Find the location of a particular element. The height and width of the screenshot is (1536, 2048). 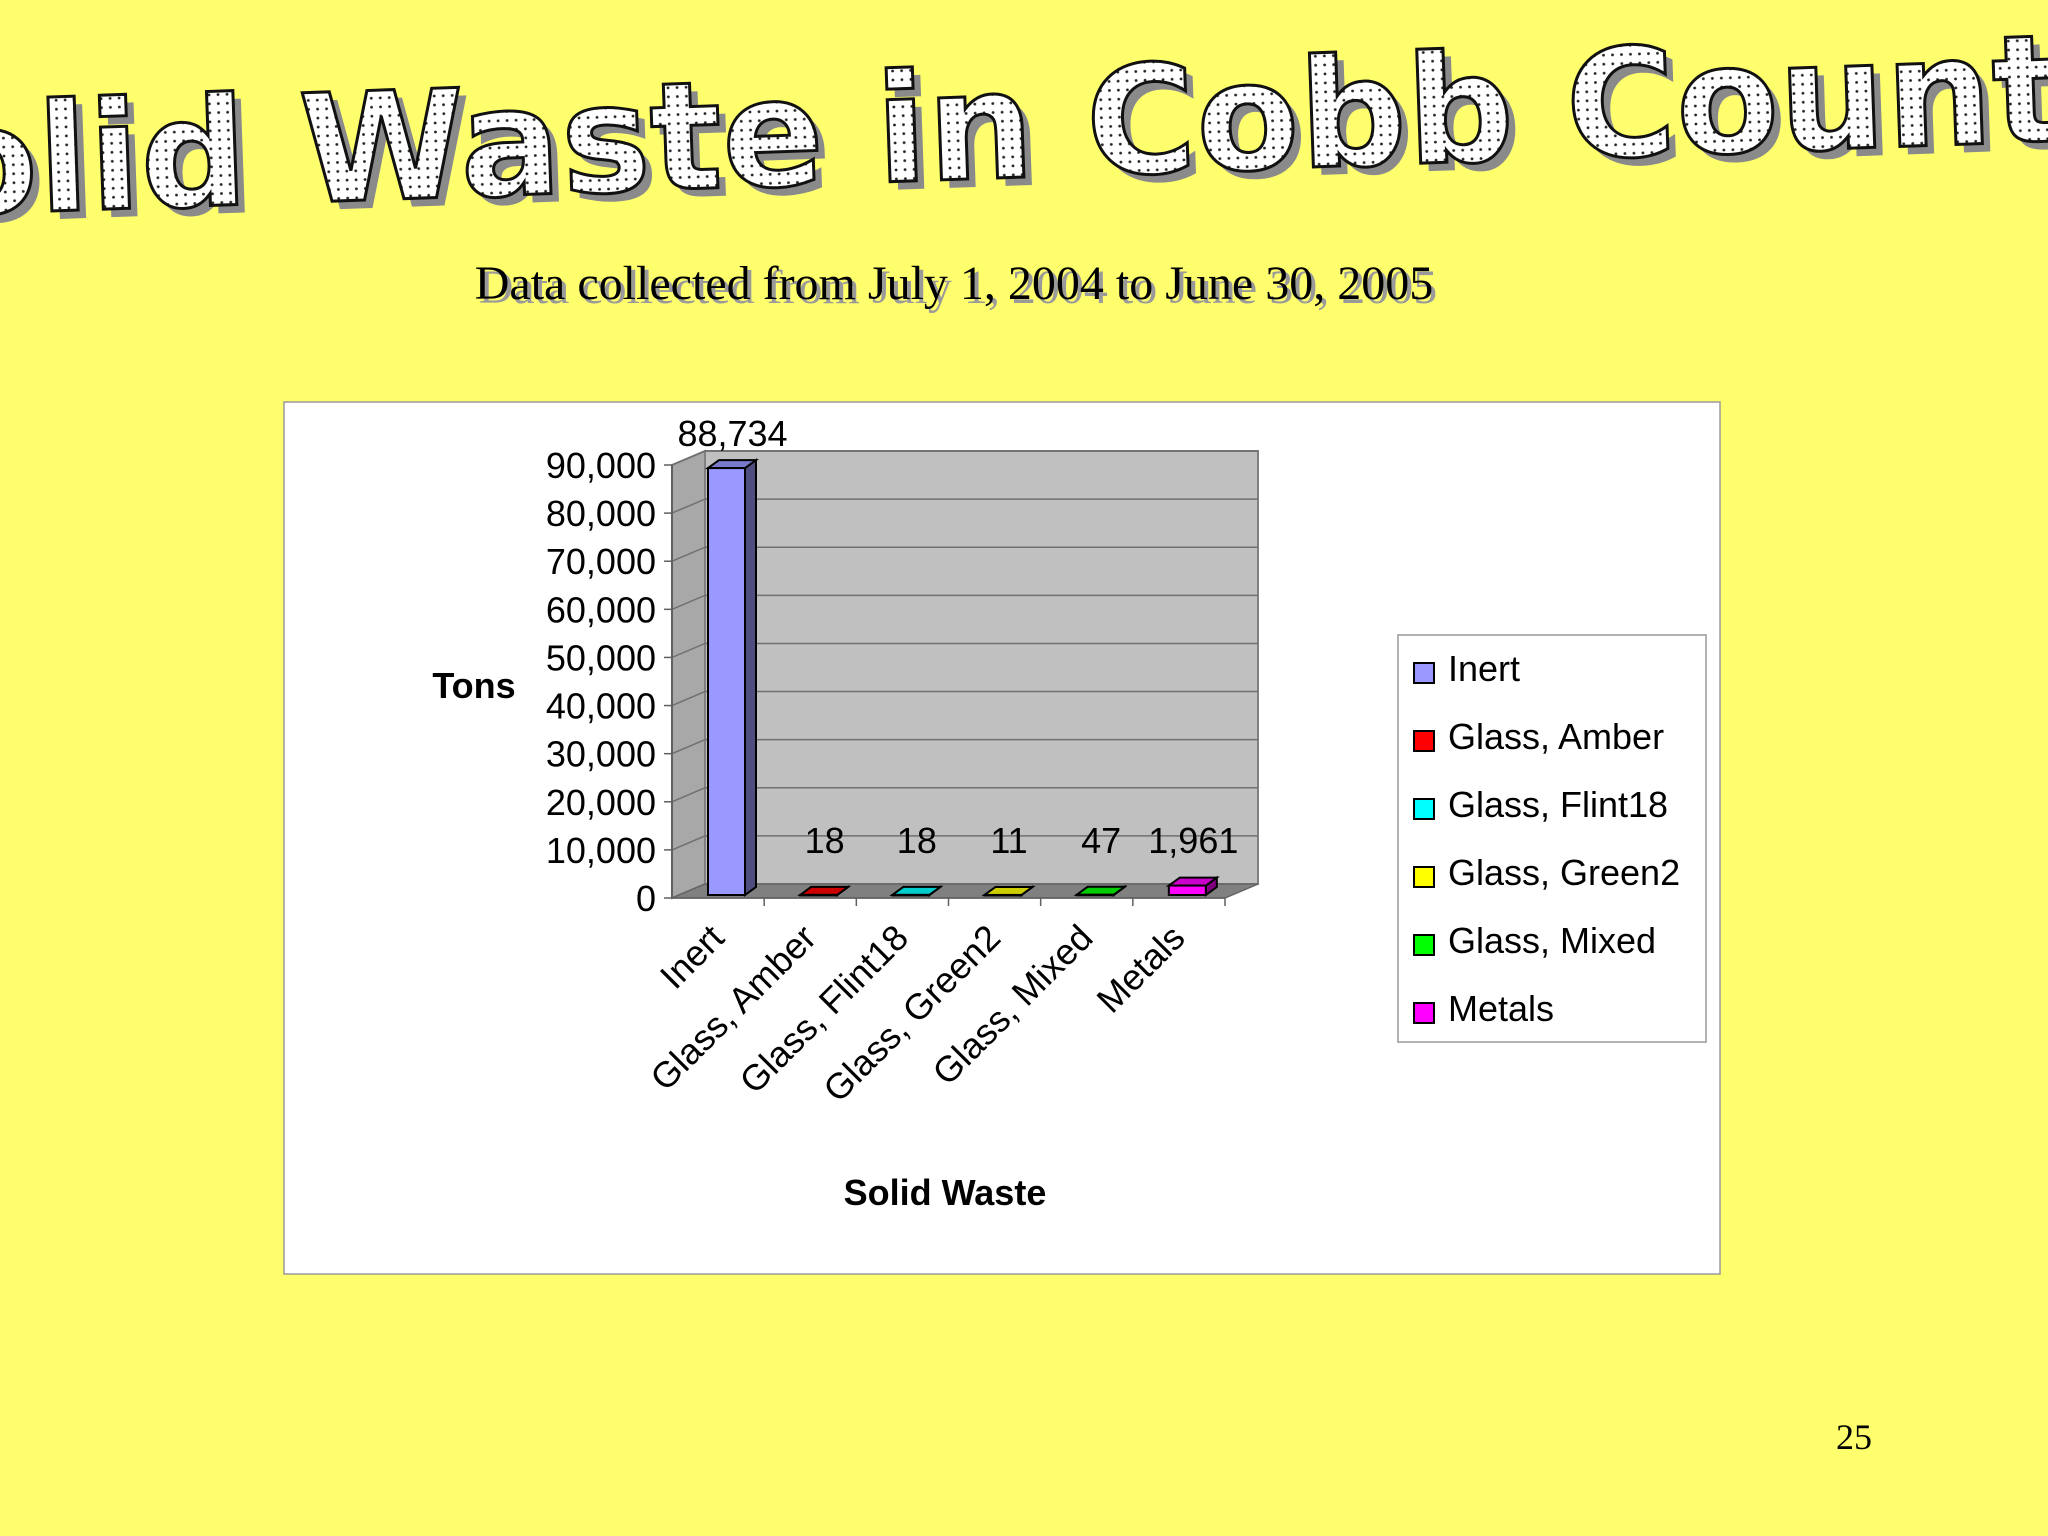

y-tick-label: 50,000 is located at coordinates (601, 657).